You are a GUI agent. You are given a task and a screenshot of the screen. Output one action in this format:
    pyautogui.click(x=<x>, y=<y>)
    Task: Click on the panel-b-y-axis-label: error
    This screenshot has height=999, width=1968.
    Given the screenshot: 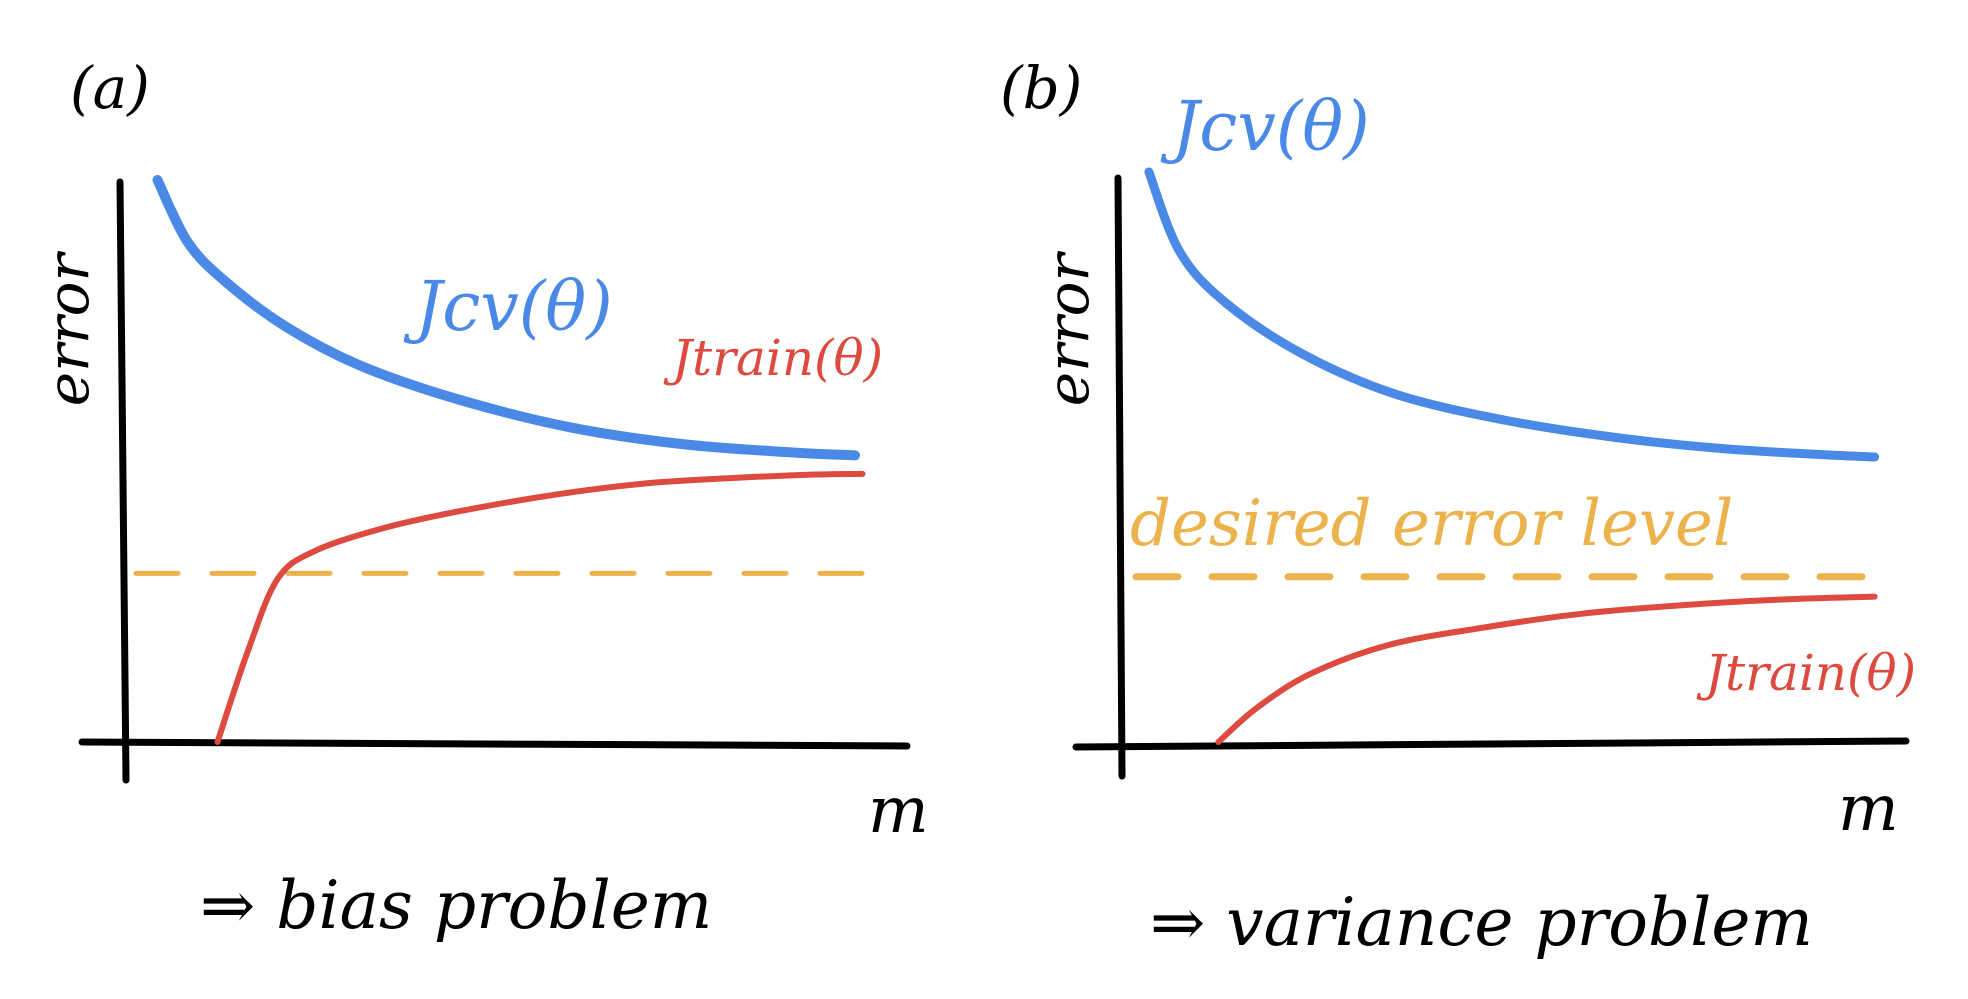 What is the action you would take?
    pyautogui.click(x=1068, y=329)
    